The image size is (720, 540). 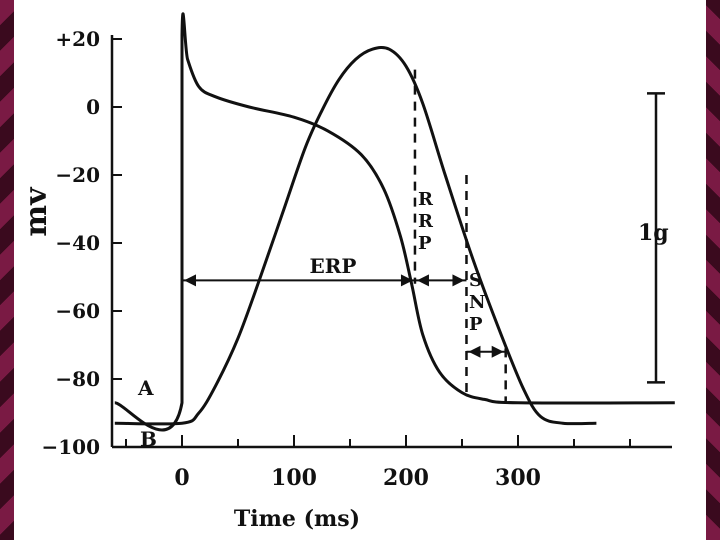 What do you see at coordinates (476, 324) in the screenshot?
I see `snp-label-p: P` at bounding box center [476, 324].